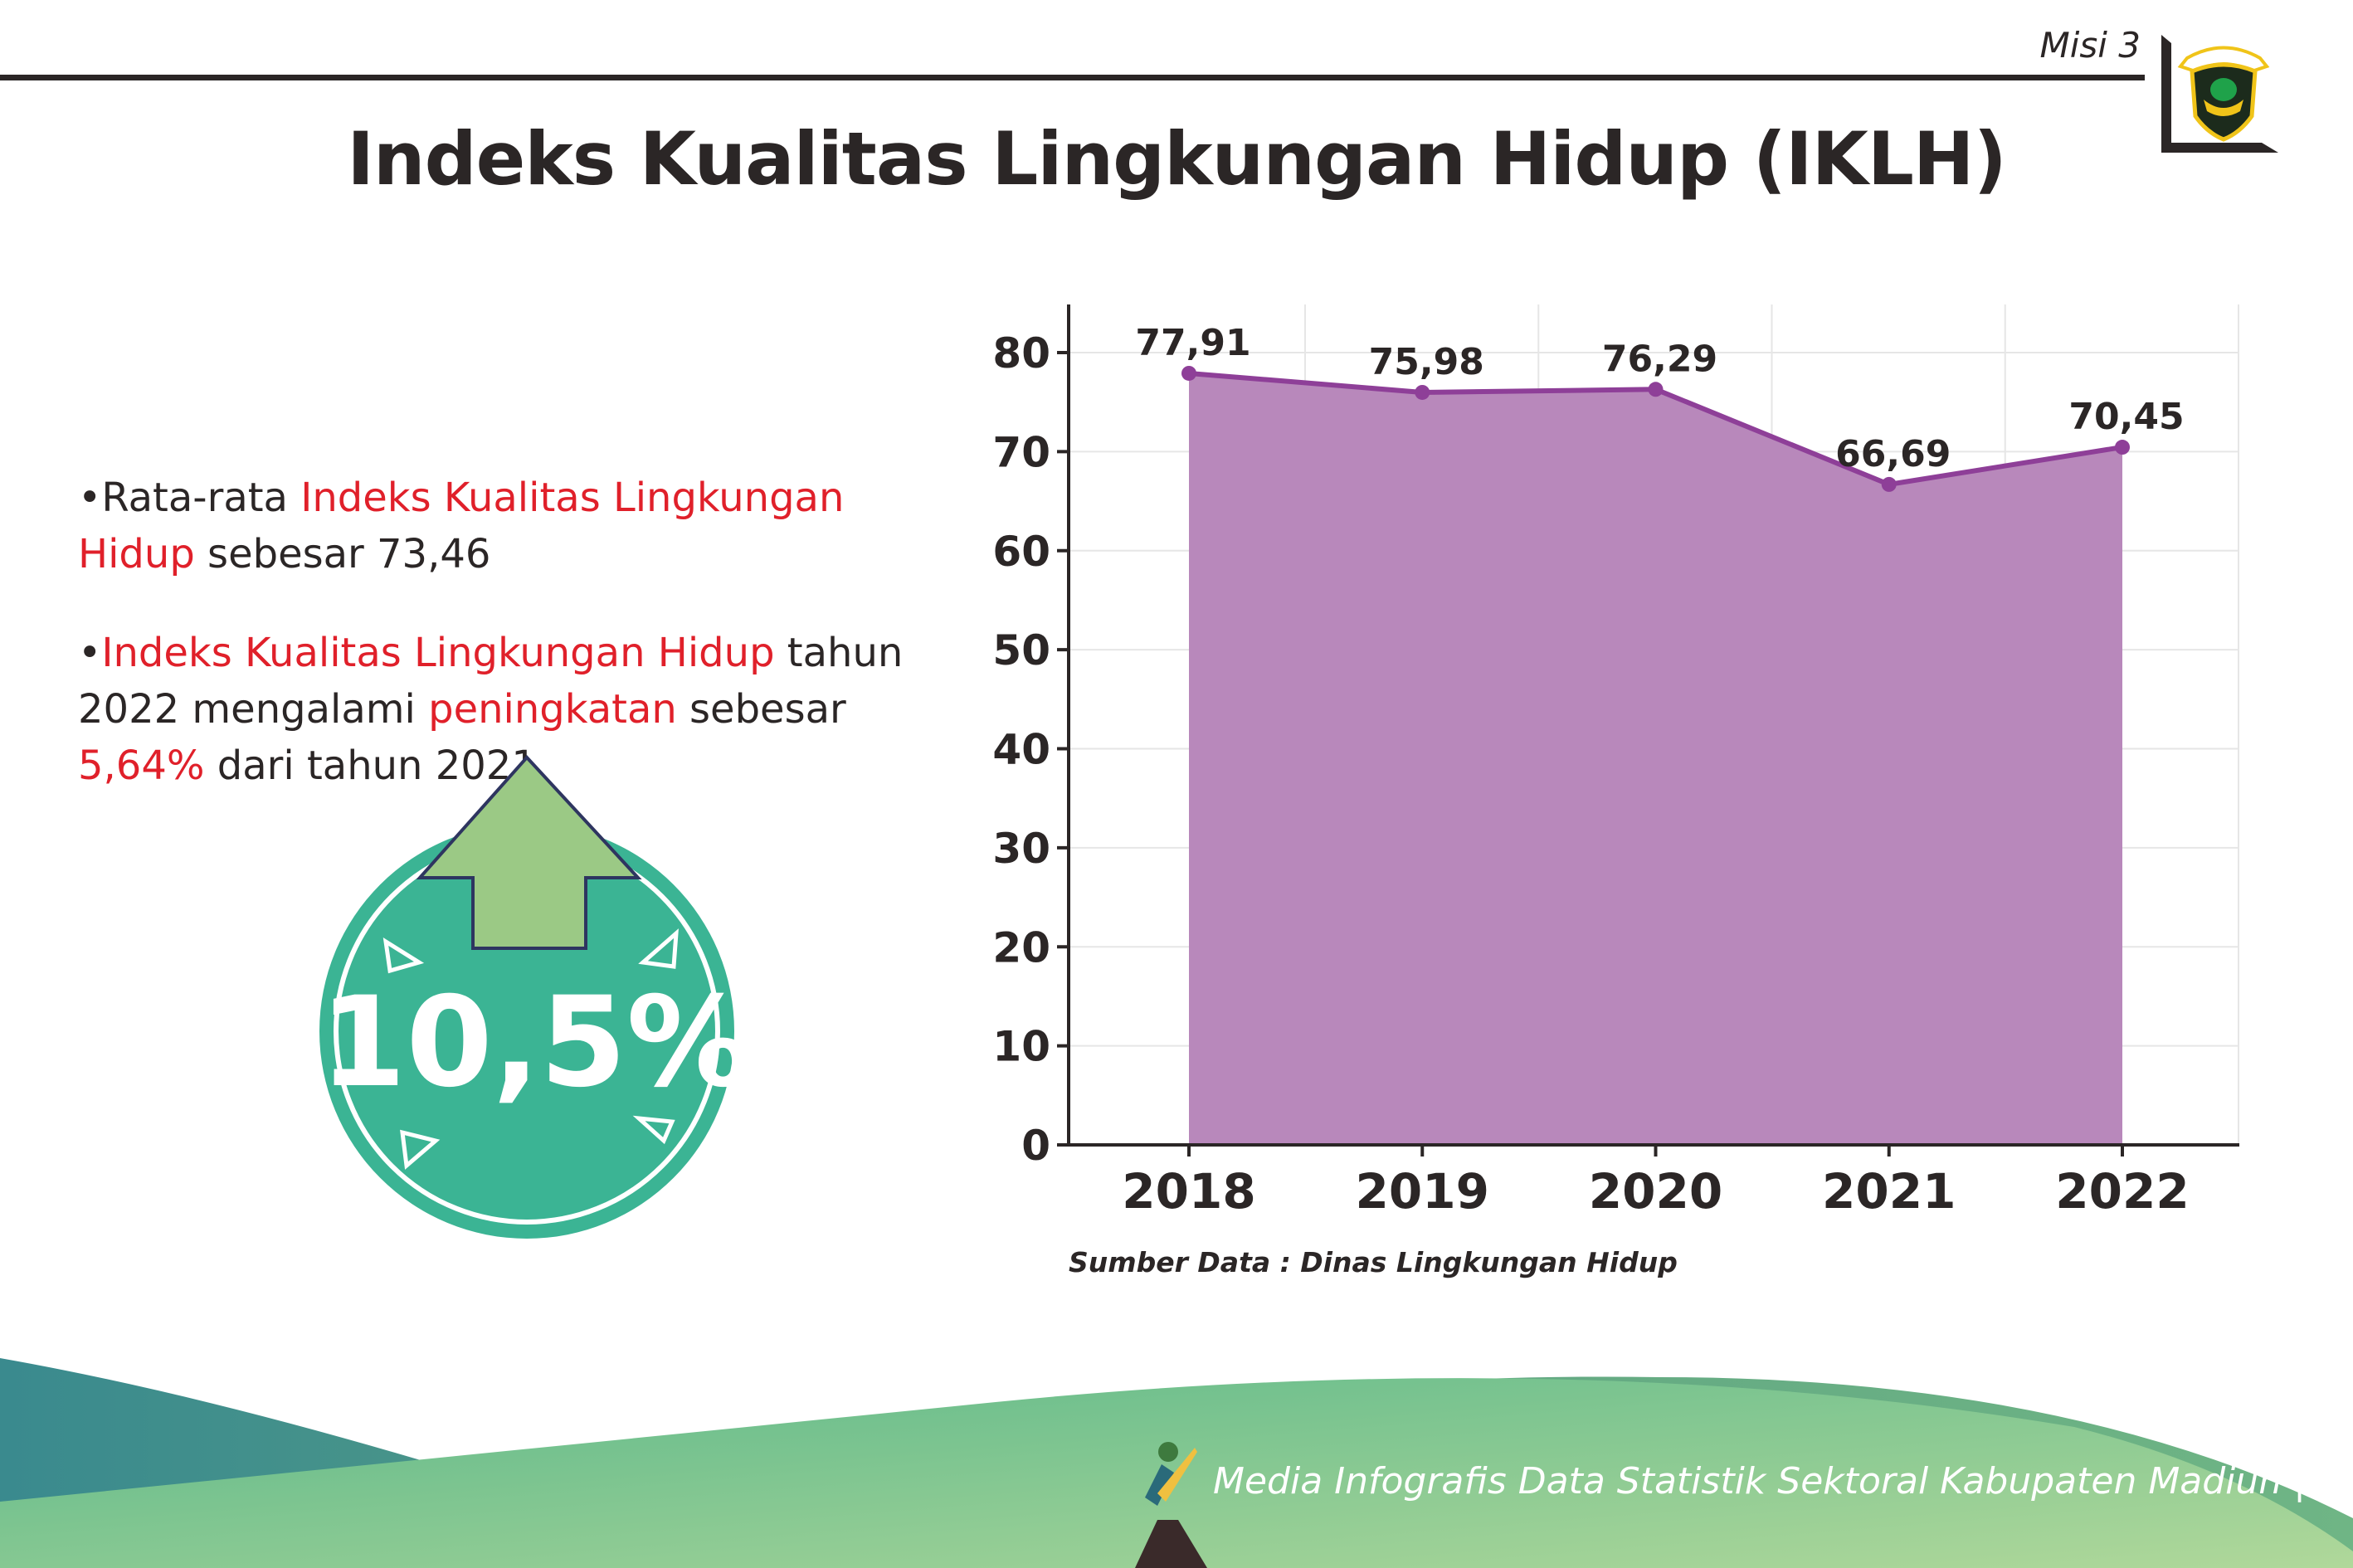 This screenshot has width=2353, height=1568. What do you see at coordinates (2122, 1191) in the screenshot?
I see `x-tick-label: 2022` at bounding box center [2122, 1191].